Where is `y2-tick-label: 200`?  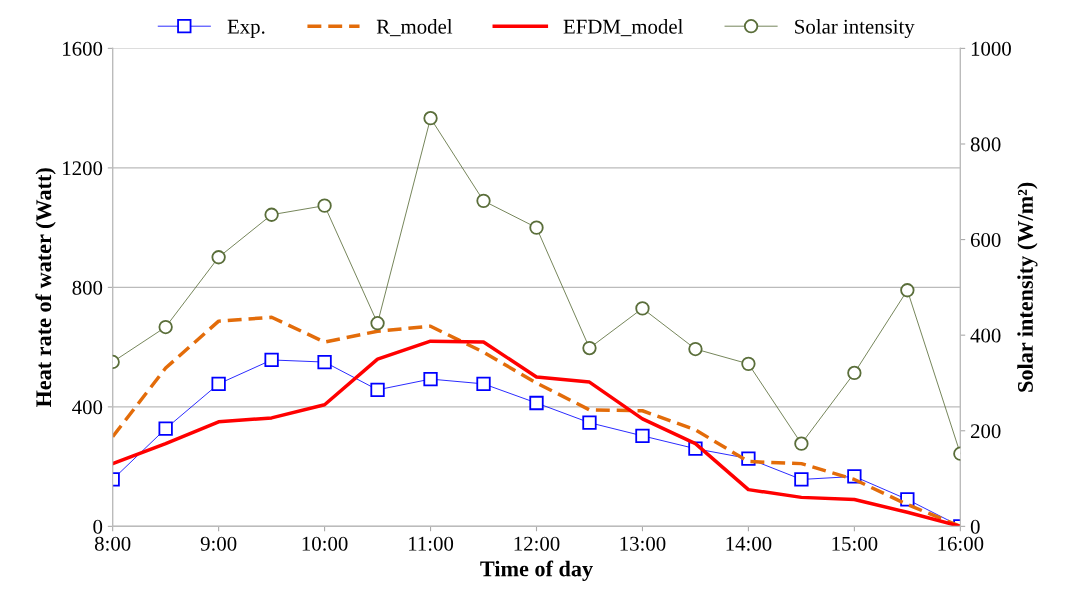
y2-tick-label: 200 is located at coordinates (985, 431).